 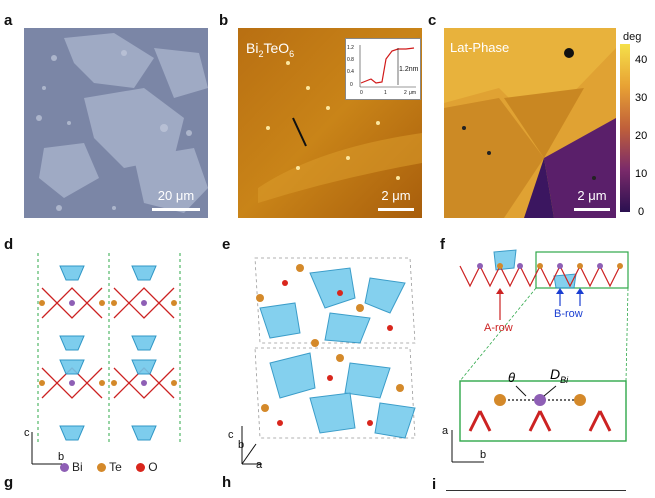 I want to click on surface-structure-view: A-row B-row θ DBi, so click(x=544, y=346).